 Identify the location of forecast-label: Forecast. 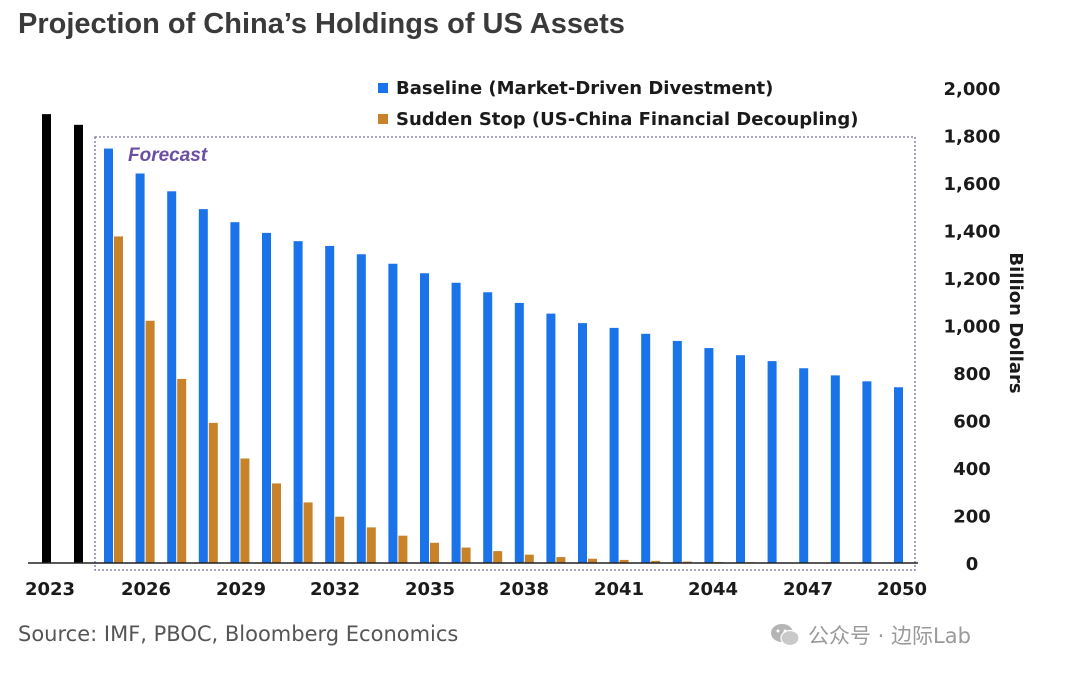
(168, 155).